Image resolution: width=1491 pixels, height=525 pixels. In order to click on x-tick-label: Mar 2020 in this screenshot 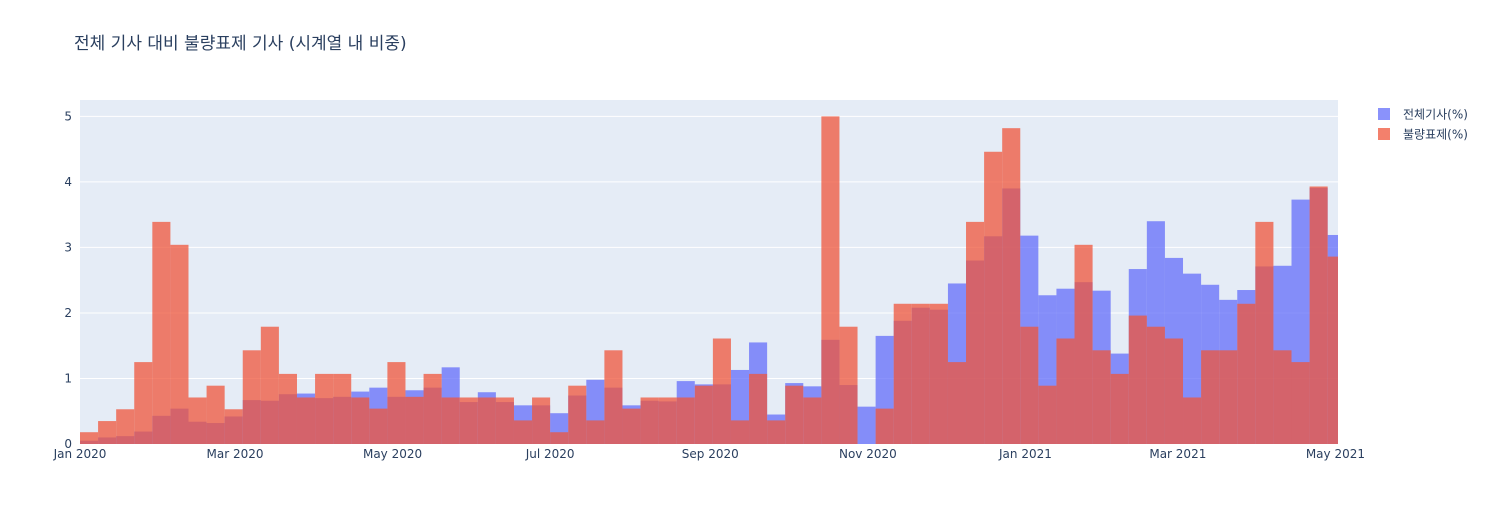, I will do `click(234, 454)`.